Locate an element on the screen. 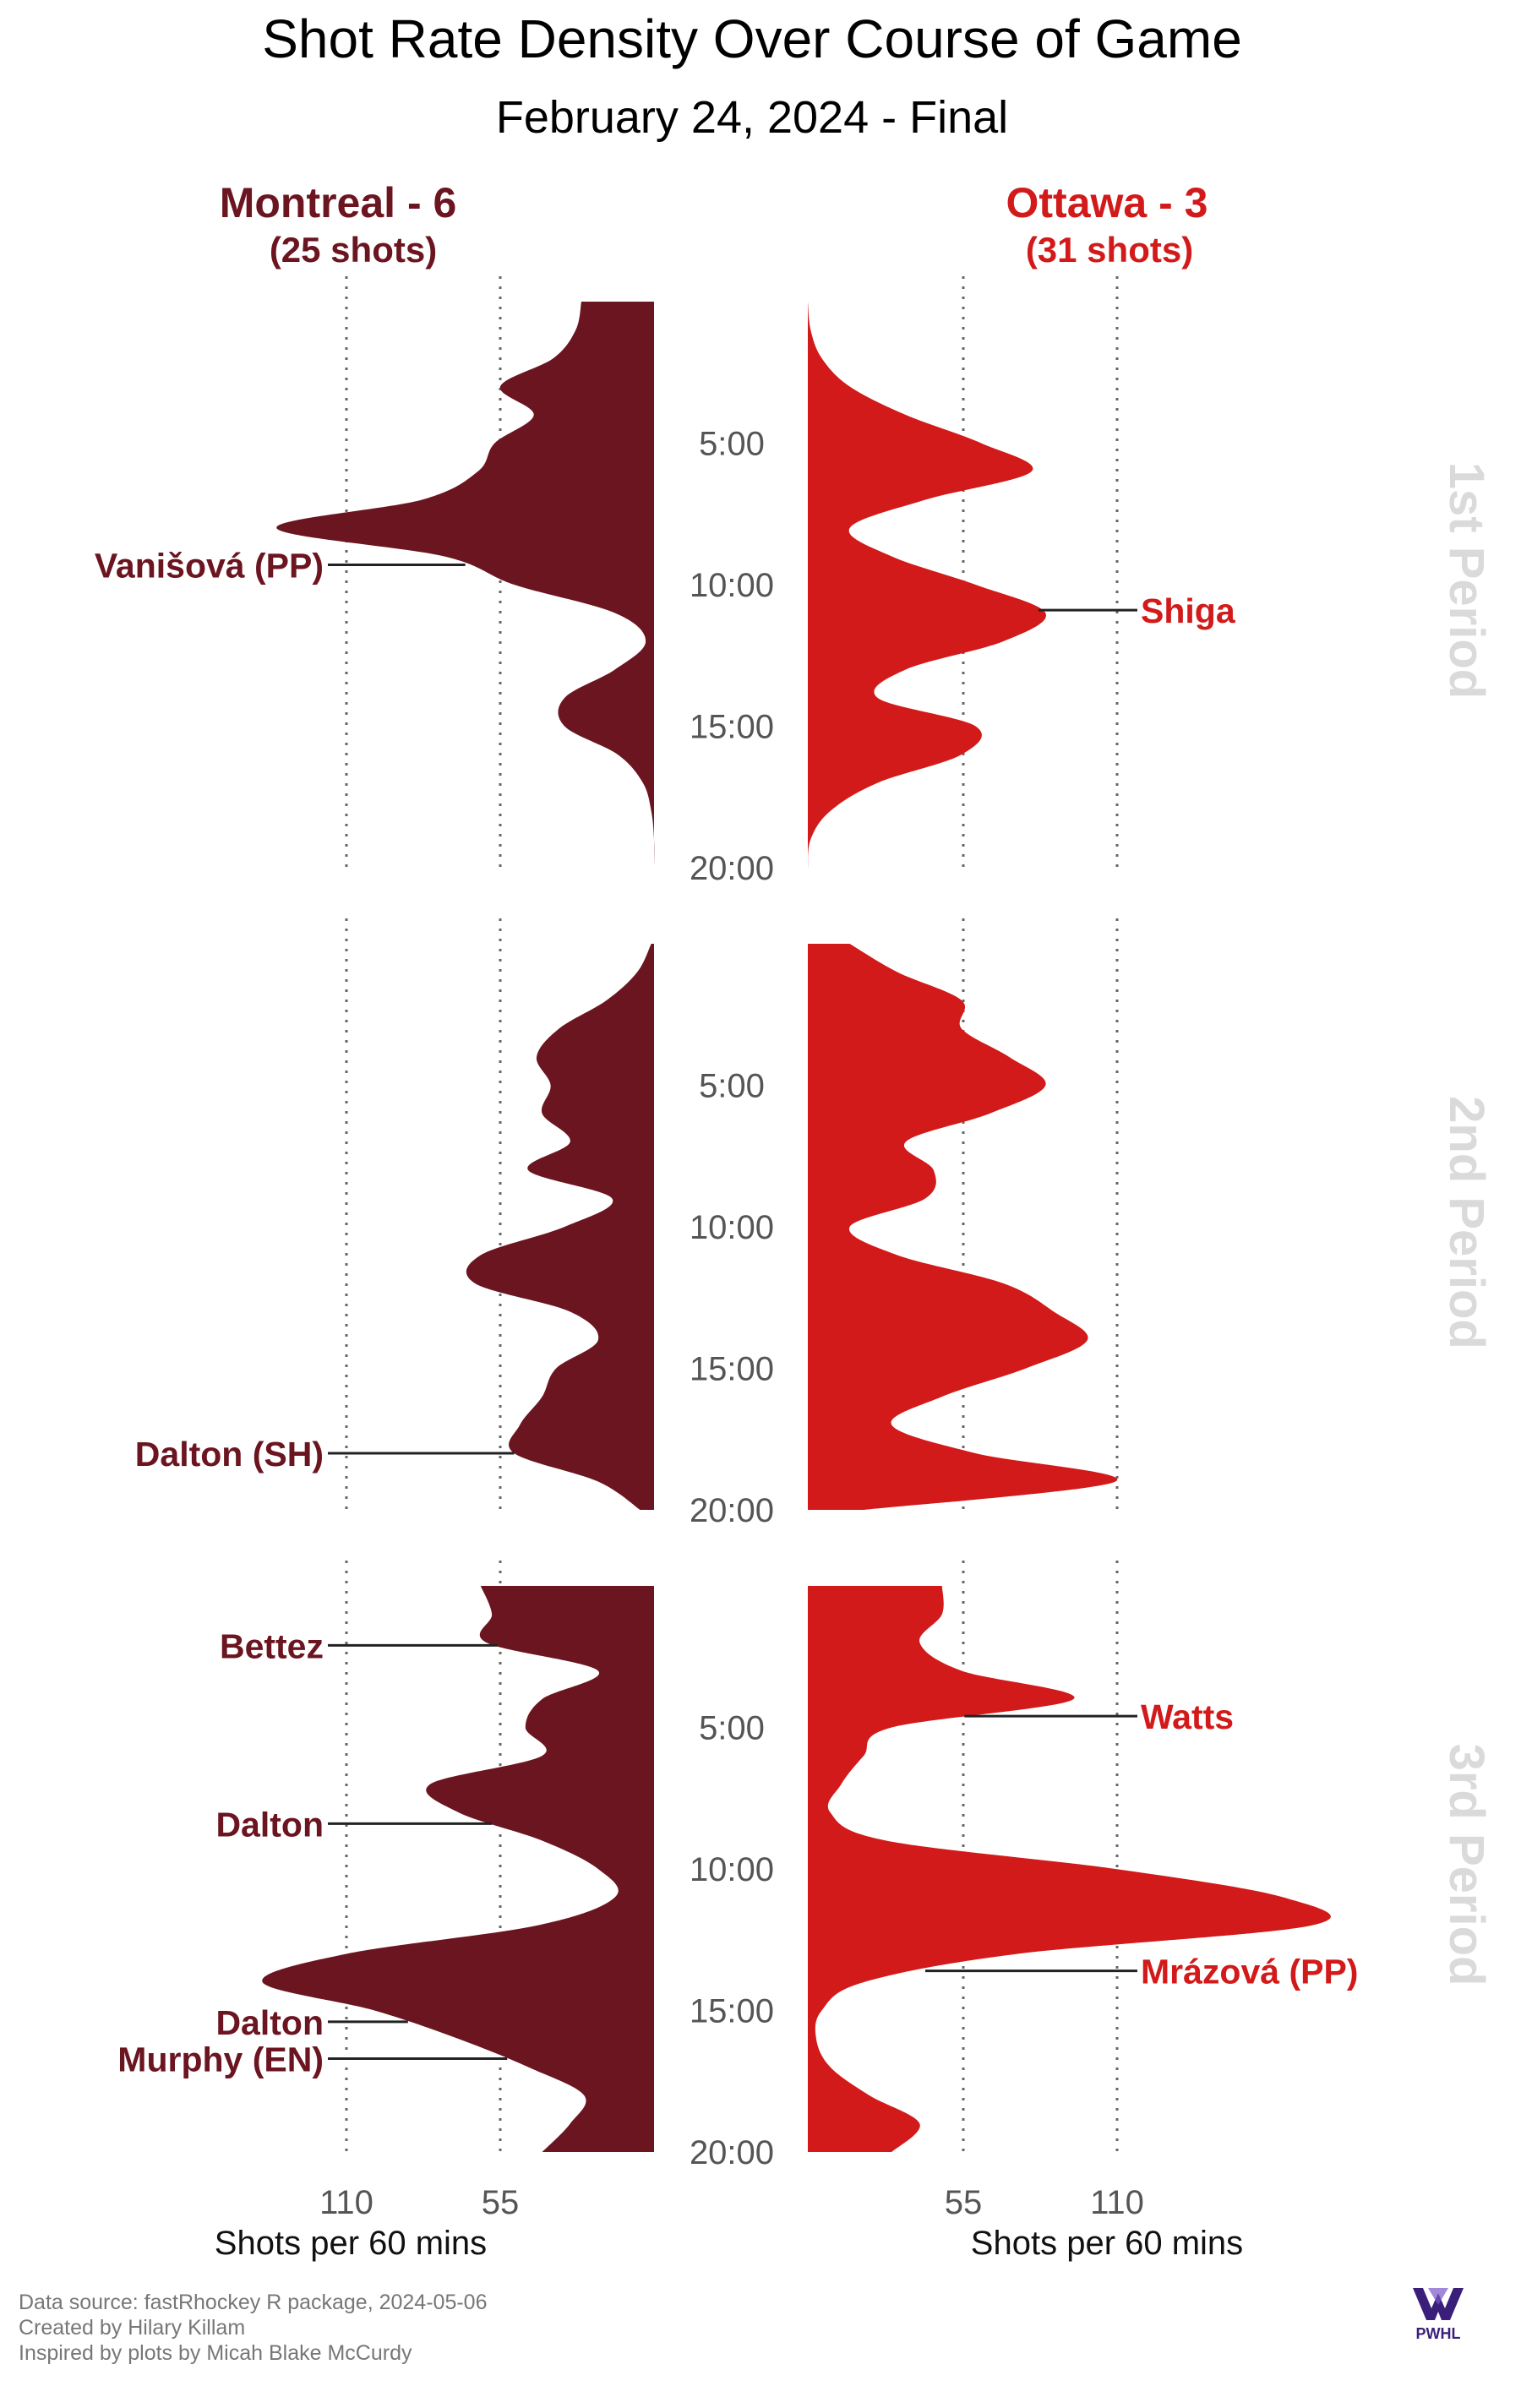 Image resolution: width=1521 pixels, height=2408 pixels. time-tick-p3-2: 10:00 is located at coordinates (732, 1869).